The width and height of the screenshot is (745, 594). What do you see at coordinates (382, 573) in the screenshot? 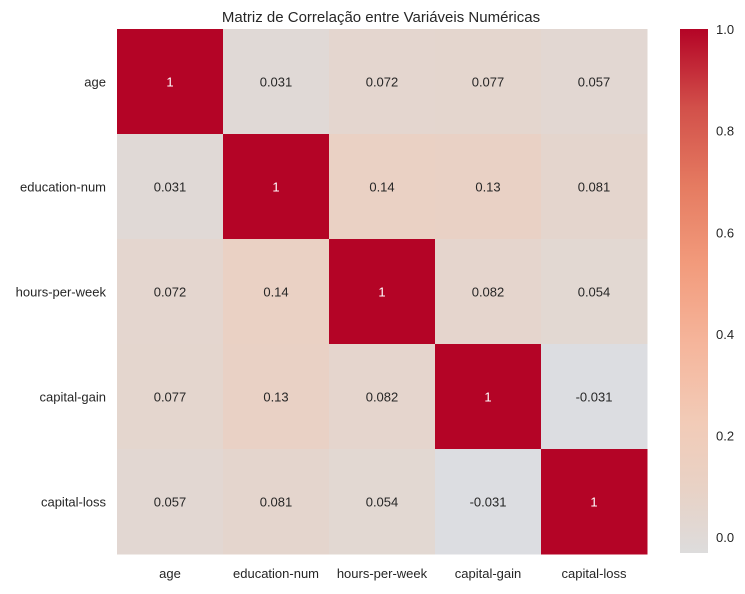
I see `x-tick-label: hours-per-week` at bounding box center [382, 573].